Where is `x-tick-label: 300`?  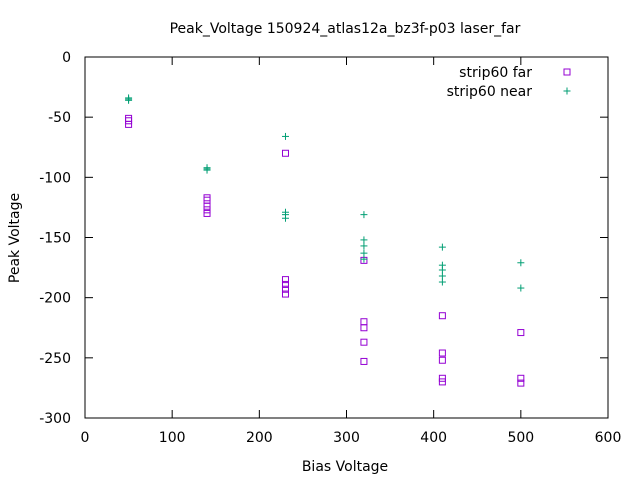 x-tick-label: 300 is located at coordinates (346, 438).